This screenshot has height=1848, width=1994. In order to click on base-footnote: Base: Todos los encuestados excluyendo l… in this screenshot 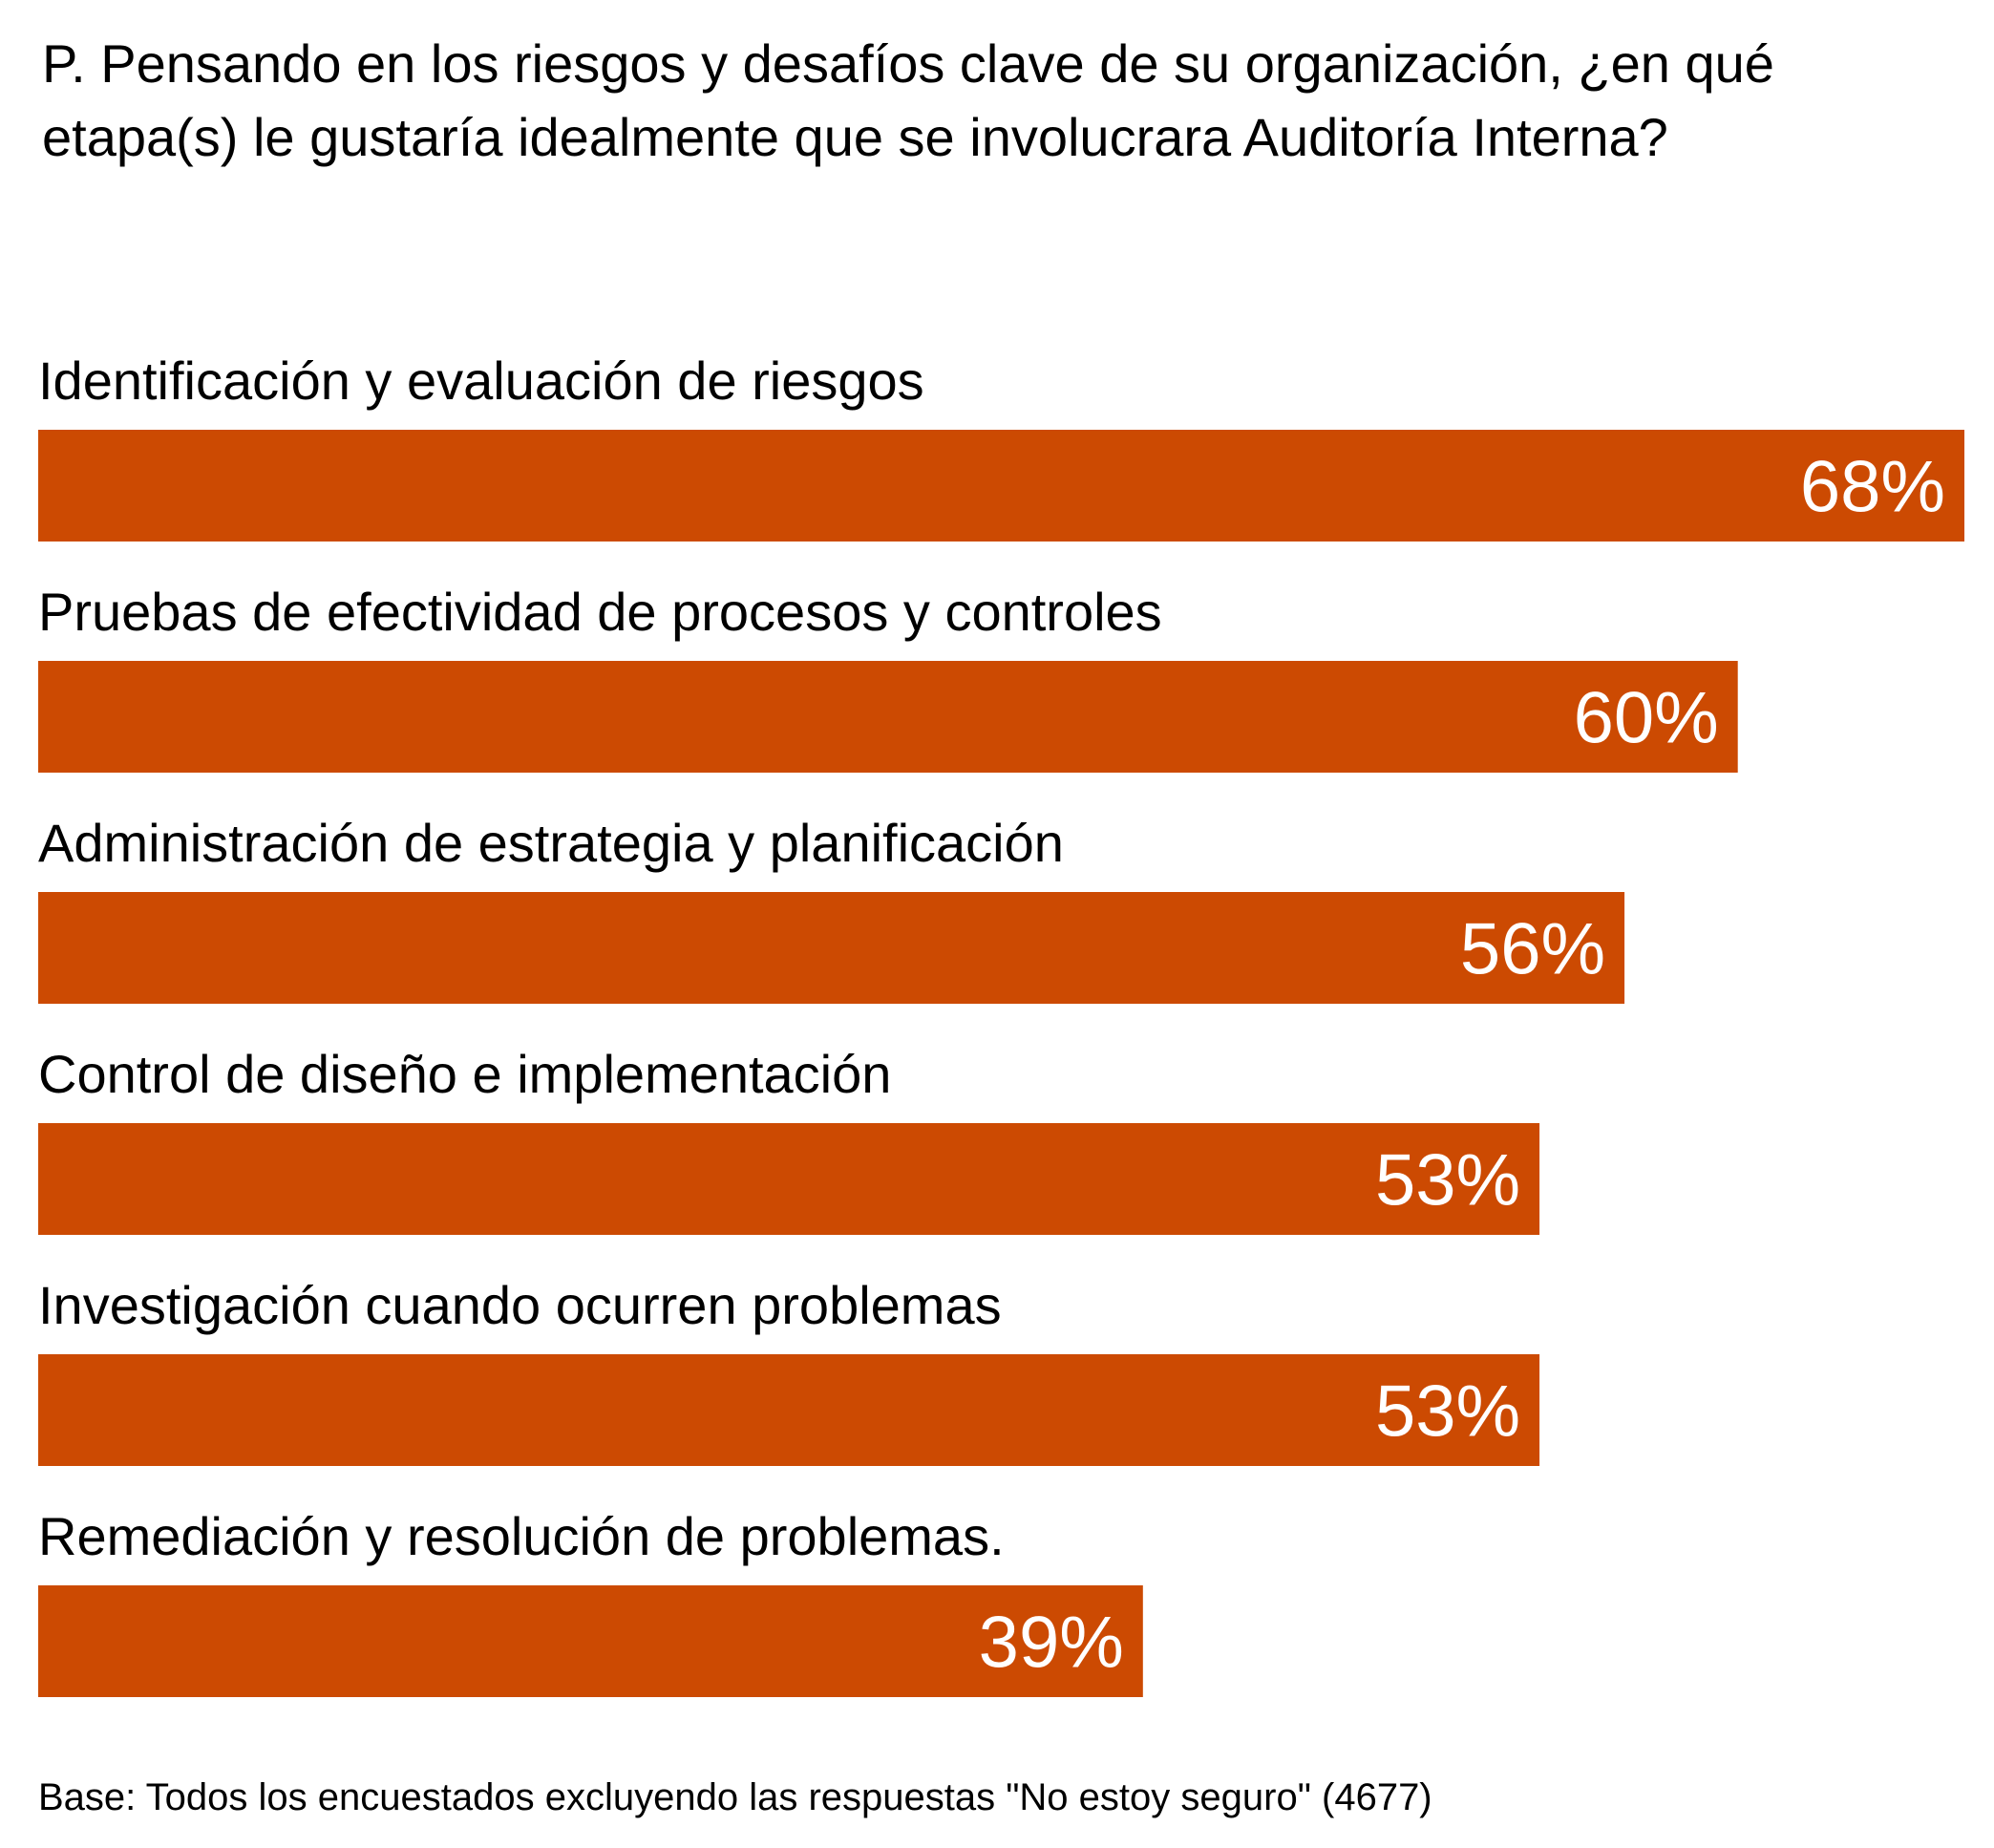, I will do `click(735, 1797)`.